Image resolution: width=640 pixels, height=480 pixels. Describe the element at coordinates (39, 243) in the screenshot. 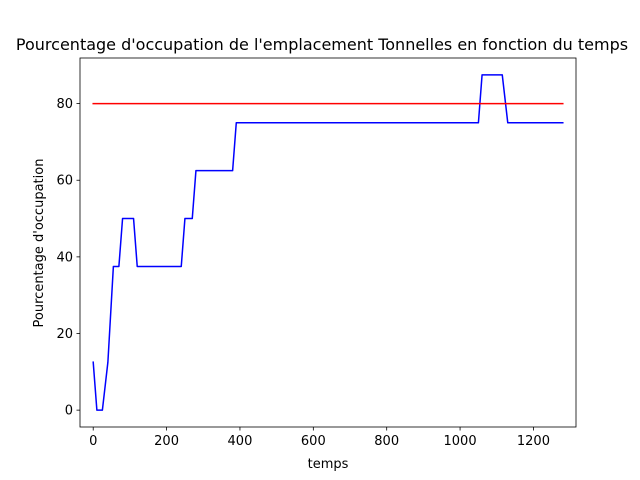

I see `y-axis-label: Pourcentage d'occupation` at that location.